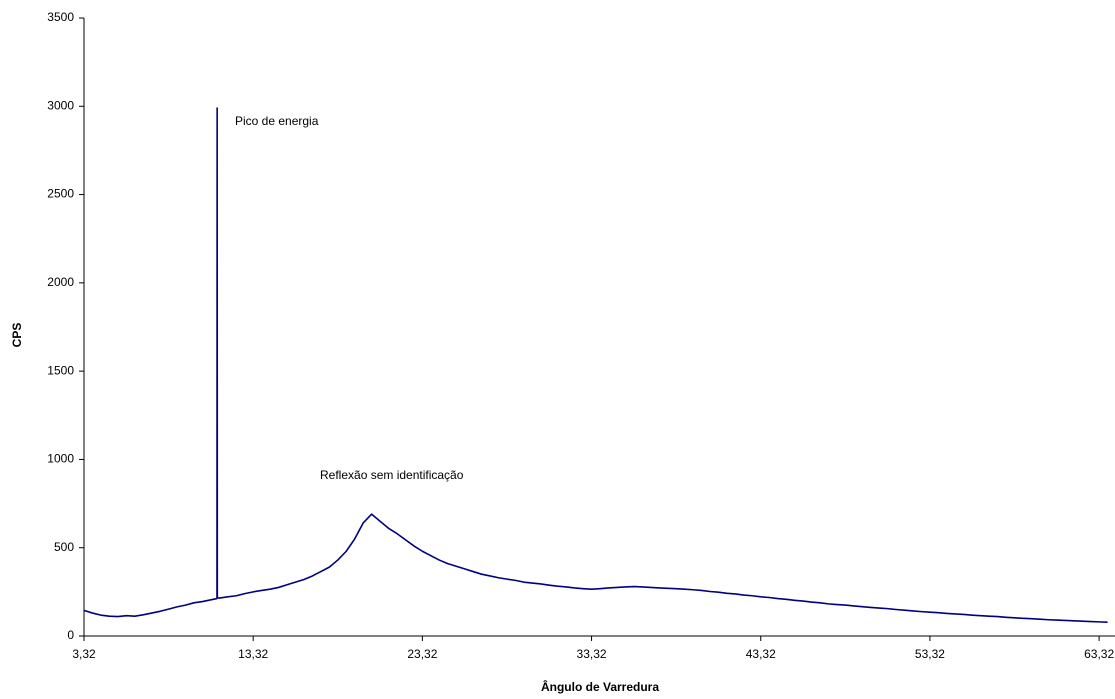 This screenshot has width=1115, height=699. I want to click on x-tick-label: 43,32, so click(761, 654).